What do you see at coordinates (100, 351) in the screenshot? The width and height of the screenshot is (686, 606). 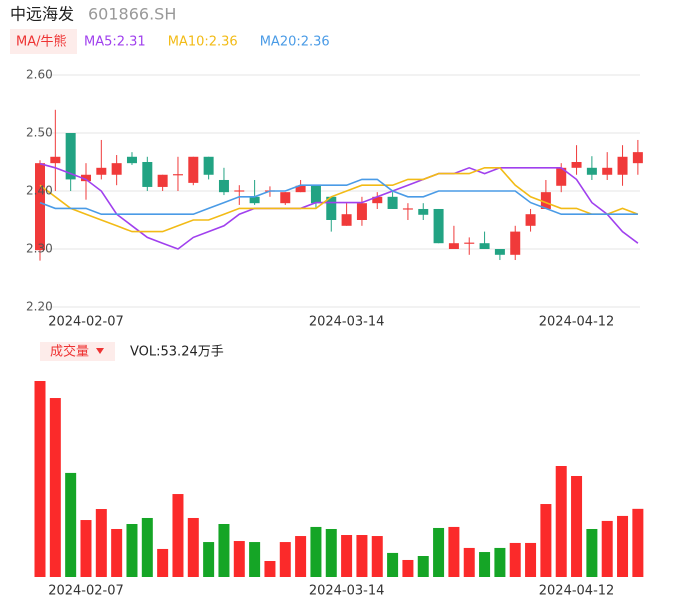 I see `dropdown-arrow` at bounding box center [100, 351].